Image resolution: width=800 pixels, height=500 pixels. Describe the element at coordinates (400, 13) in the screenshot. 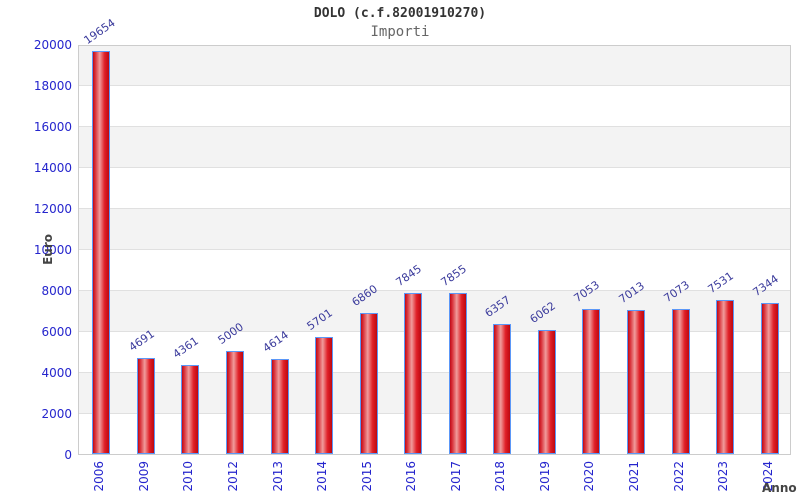

I see `chart-title: DOLO (c.f.82001910270)` at that location.